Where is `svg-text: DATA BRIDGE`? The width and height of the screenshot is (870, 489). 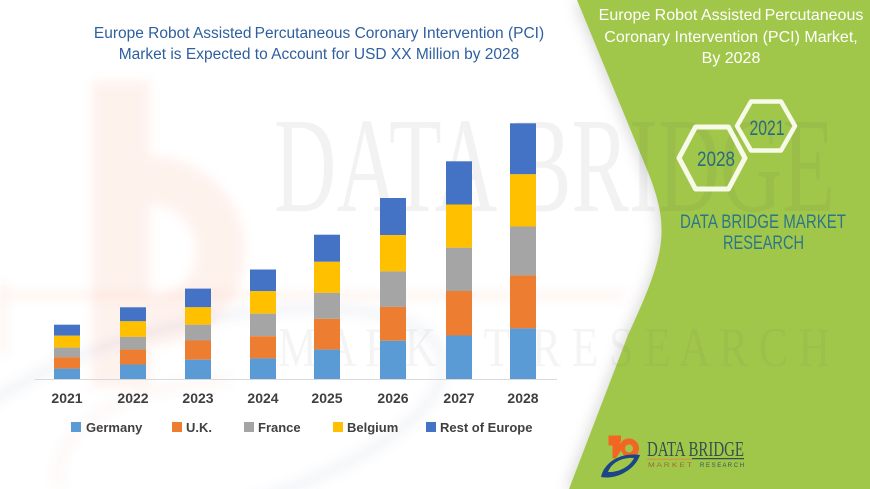 svg-text: DATA BRIDGE is located at coordinates (695, 449).